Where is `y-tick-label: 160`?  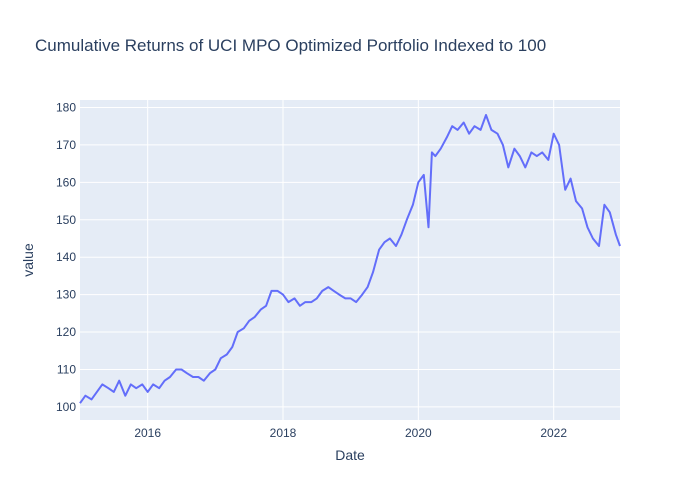 y-tick-label: 160 is located at coordinates (66, 182).